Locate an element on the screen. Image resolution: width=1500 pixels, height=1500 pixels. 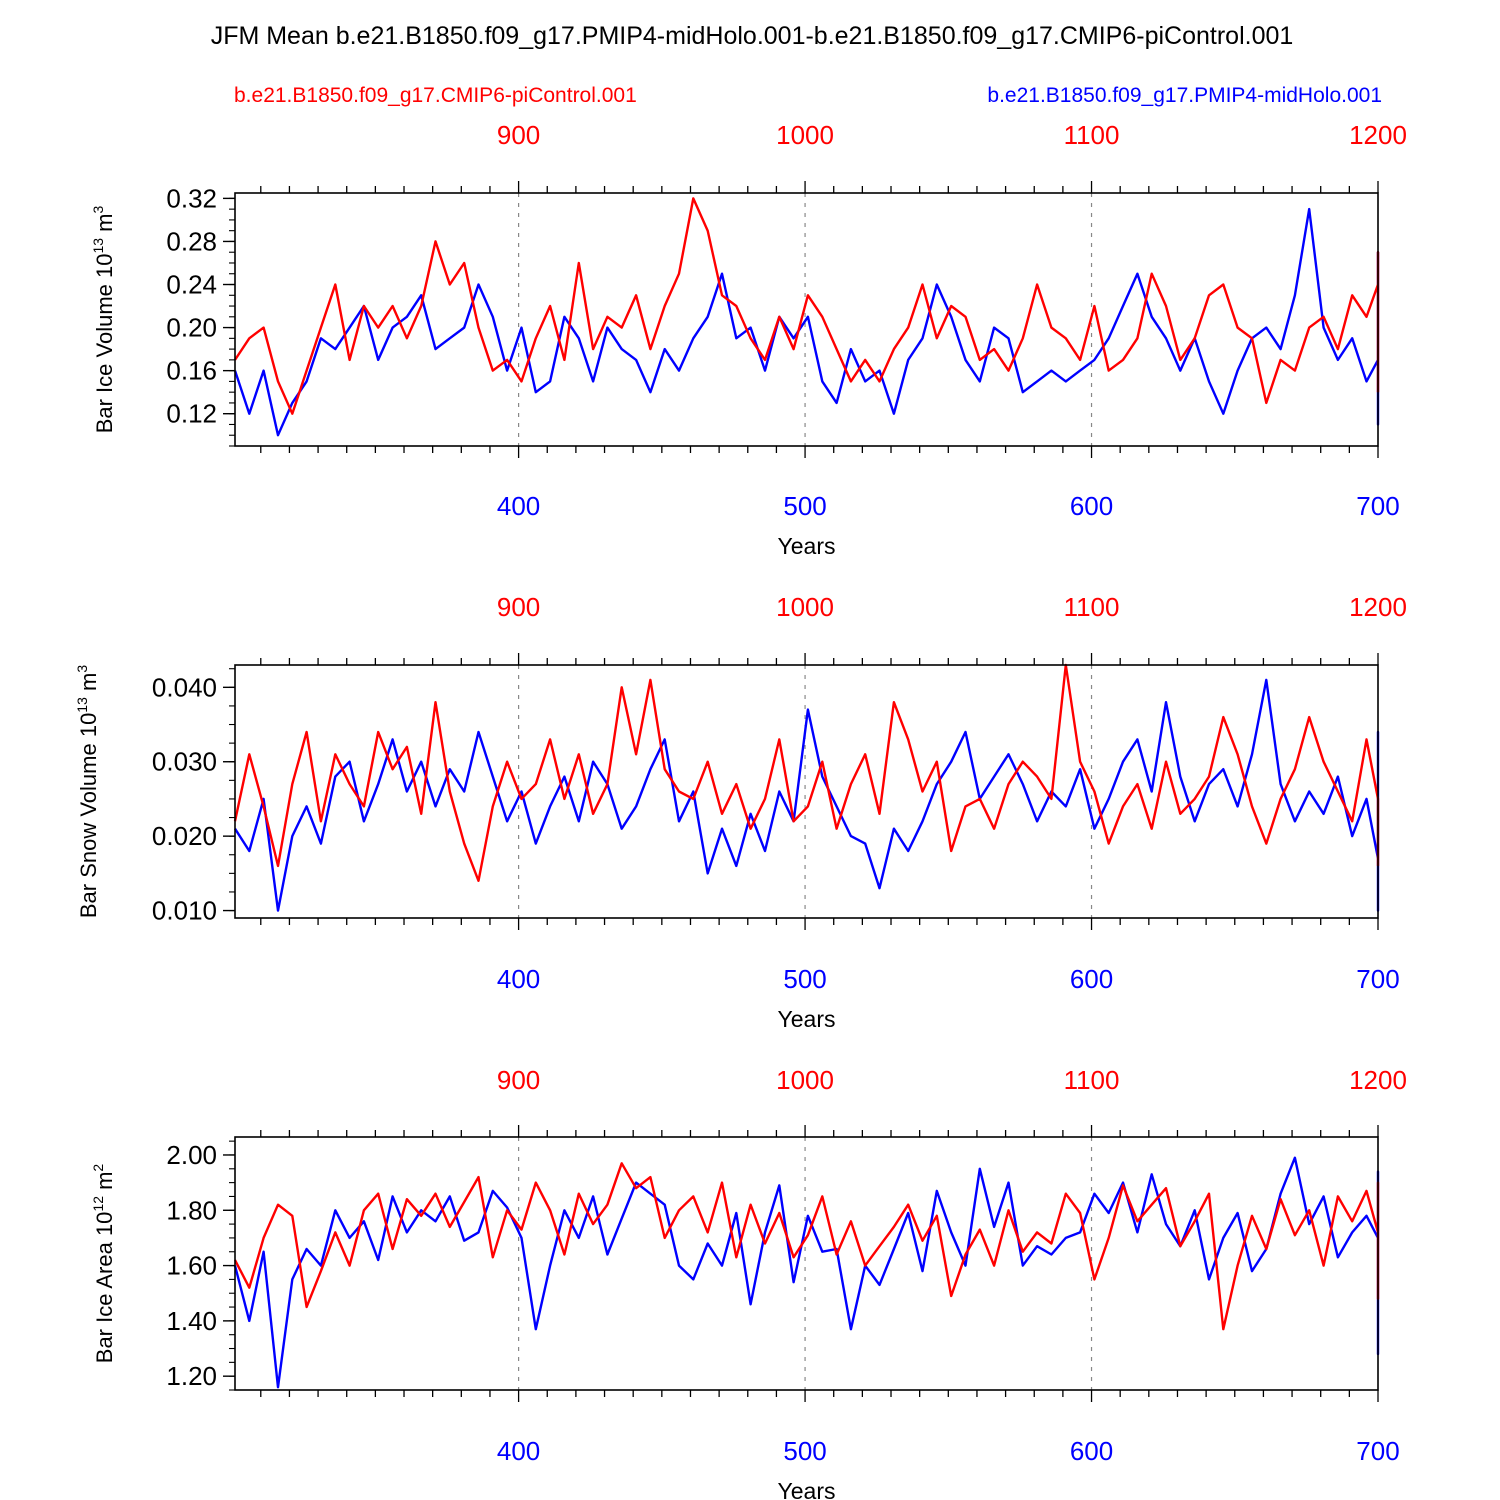
y-tick-label: 0.030 is located at coordinates (184, 762).